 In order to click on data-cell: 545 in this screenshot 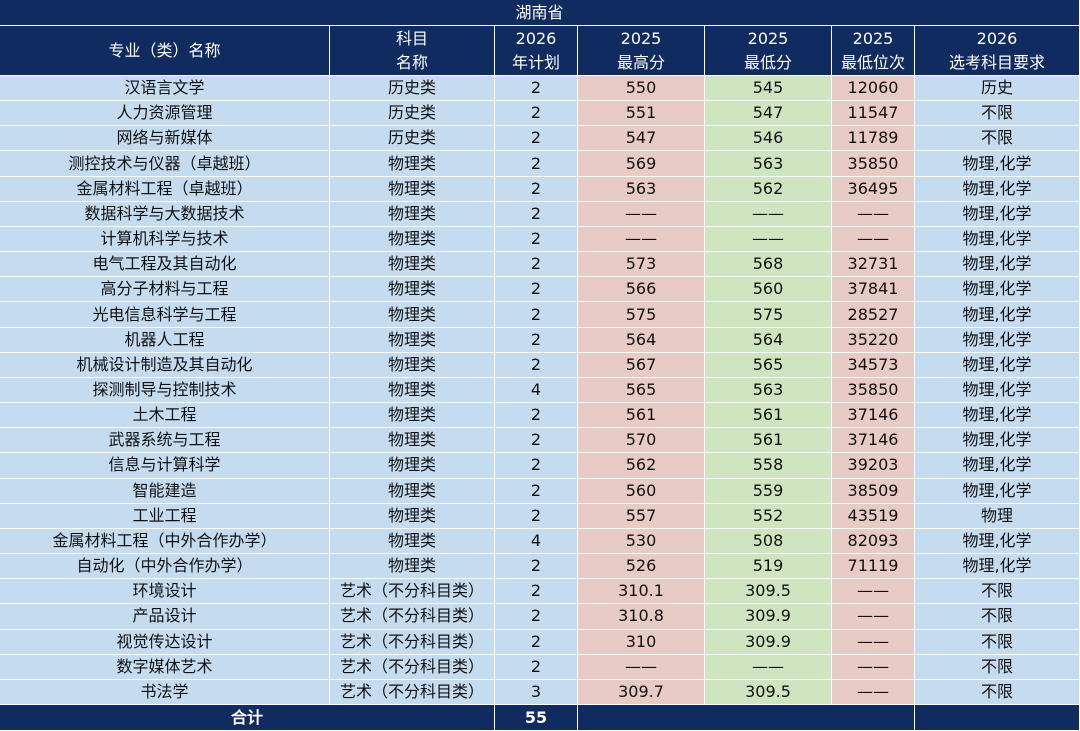, I will do `click(768, 89)`.